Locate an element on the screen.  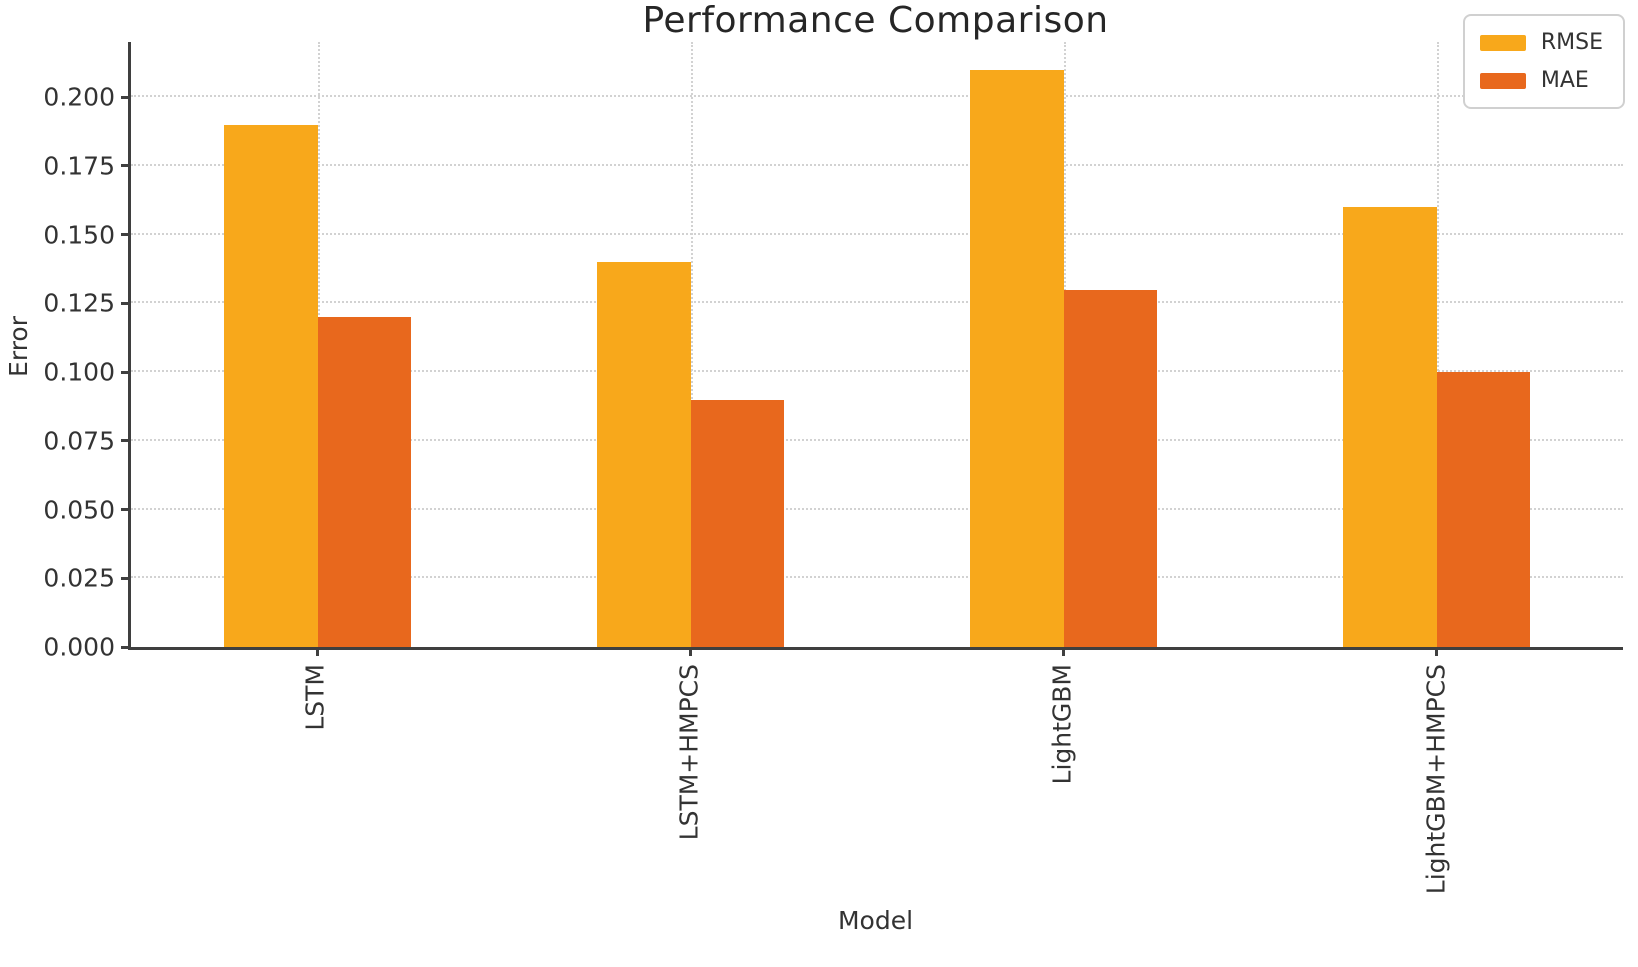
y-tick-label: 0.125 is located at coordinates (79, 303).